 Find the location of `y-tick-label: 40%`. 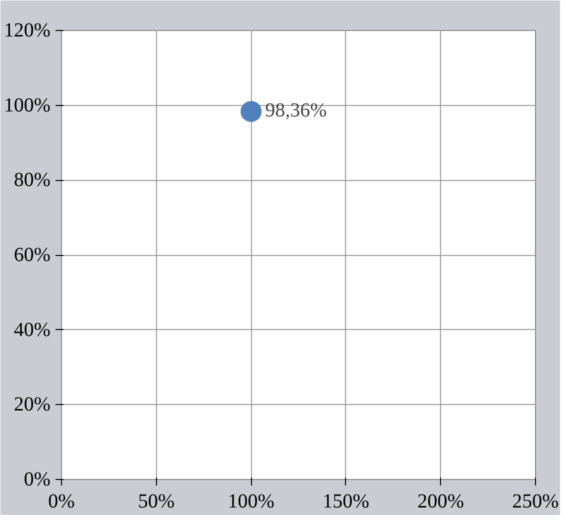

y-tick-label: 40% is located at coordinates (32, 329).